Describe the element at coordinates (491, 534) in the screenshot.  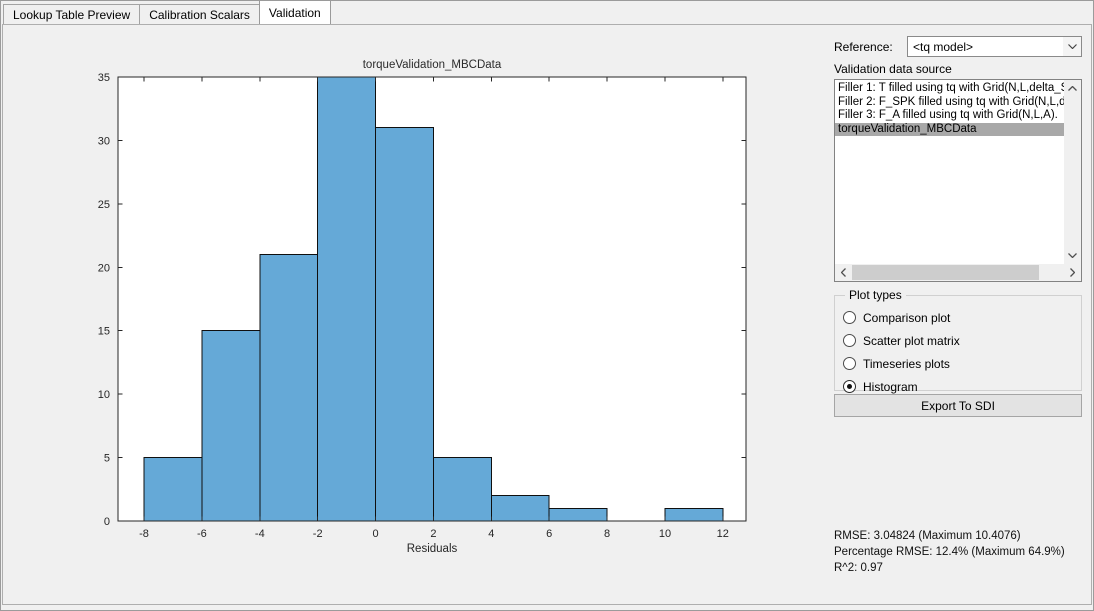
I see `svg-text: 4` at that location.